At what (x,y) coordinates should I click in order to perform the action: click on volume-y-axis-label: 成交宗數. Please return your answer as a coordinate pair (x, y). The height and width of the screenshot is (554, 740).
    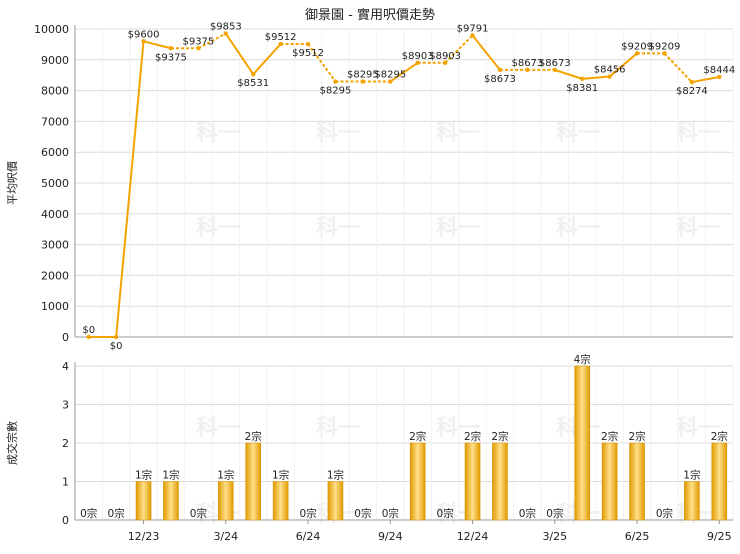
    Looking at the image, I should click on (12, 443).